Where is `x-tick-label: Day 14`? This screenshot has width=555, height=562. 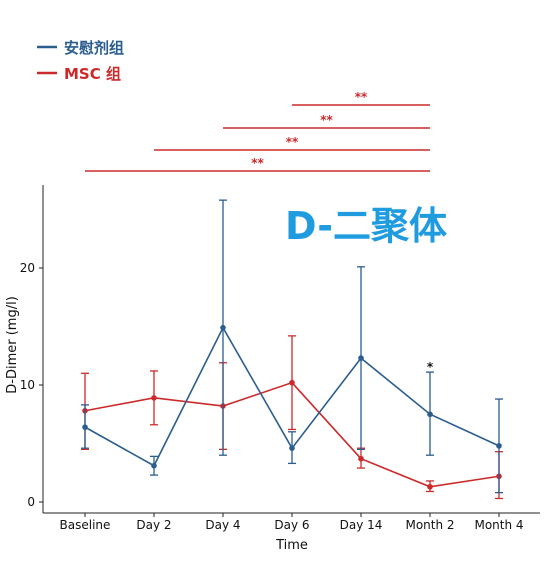
x-tick-label: Day 14 is located at coordinates (361, 525).